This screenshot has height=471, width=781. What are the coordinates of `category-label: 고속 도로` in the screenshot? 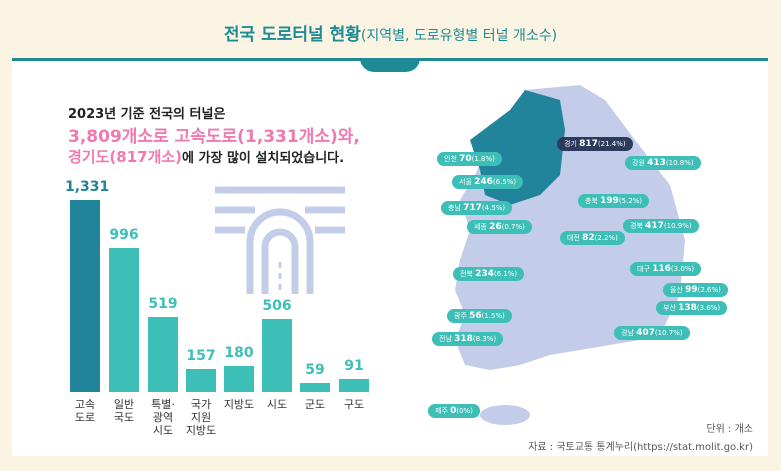 It's located at (85, 411).